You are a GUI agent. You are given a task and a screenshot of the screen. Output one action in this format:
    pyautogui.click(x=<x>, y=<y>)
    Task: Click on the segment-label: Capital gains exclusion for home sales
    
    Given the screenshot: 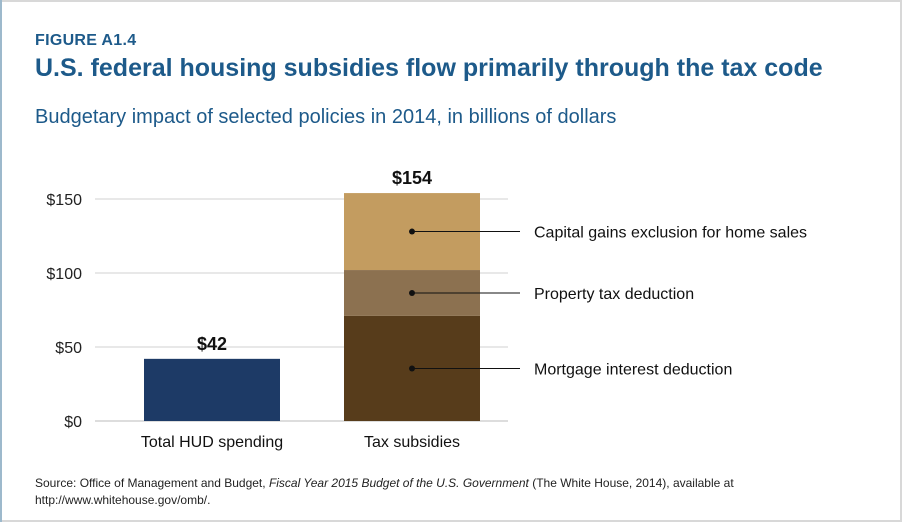 What is the action you would take?
    pyautogui.click(x=670, y=233)
    